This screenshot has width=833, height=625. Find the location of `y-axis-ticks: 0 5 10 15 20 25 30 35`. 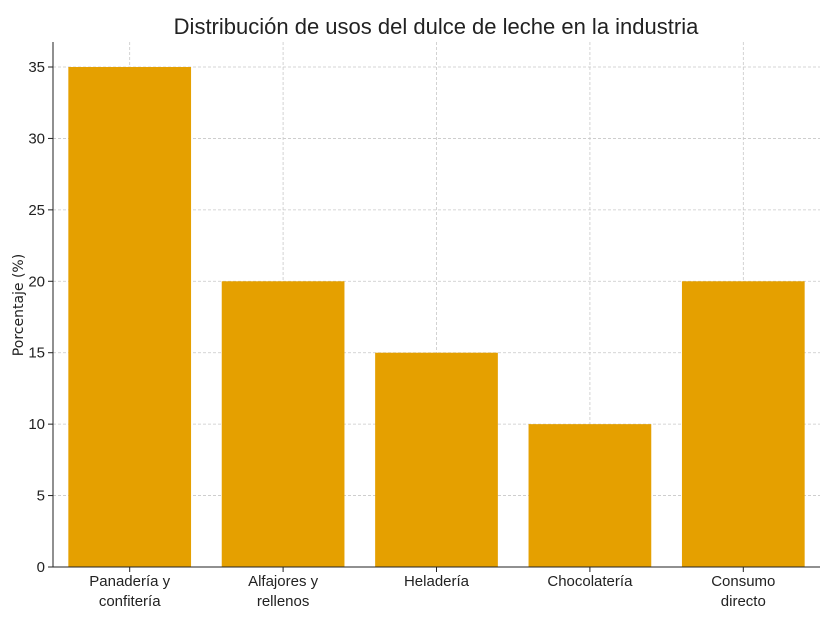

y-axis-ticks: 0 5 10 15 20 25 30 35 is located at coordinates (40, 317).